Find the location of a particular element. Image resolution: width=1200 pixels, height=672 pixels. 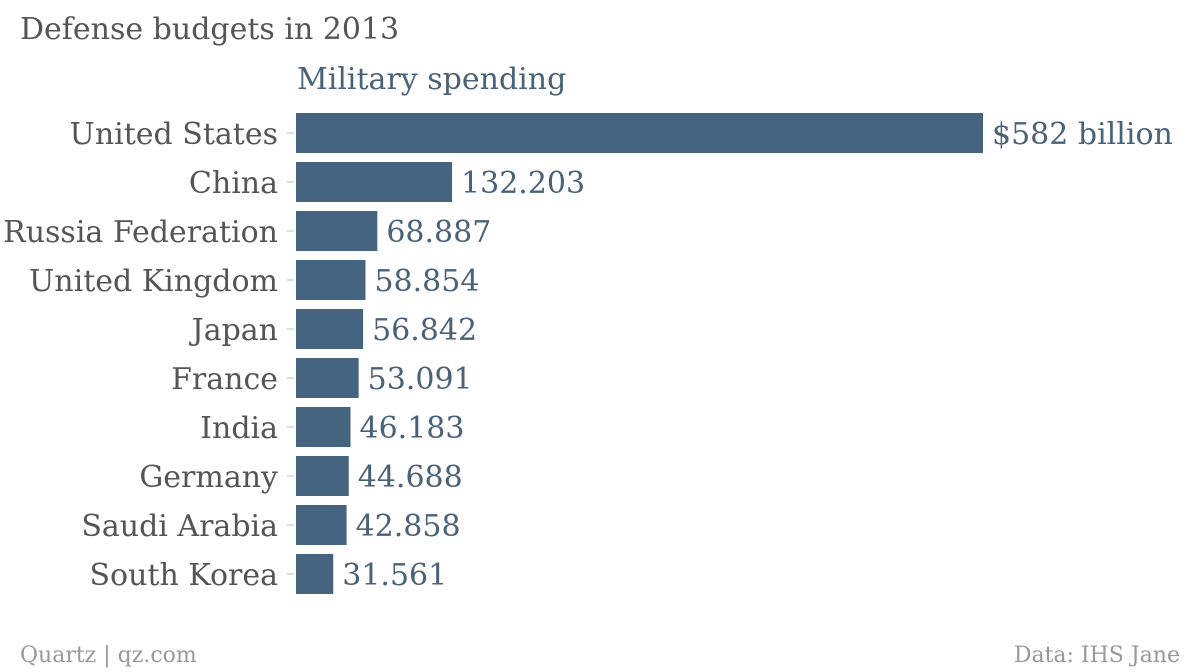

category-label: United States is located at coordinates (174, 134).